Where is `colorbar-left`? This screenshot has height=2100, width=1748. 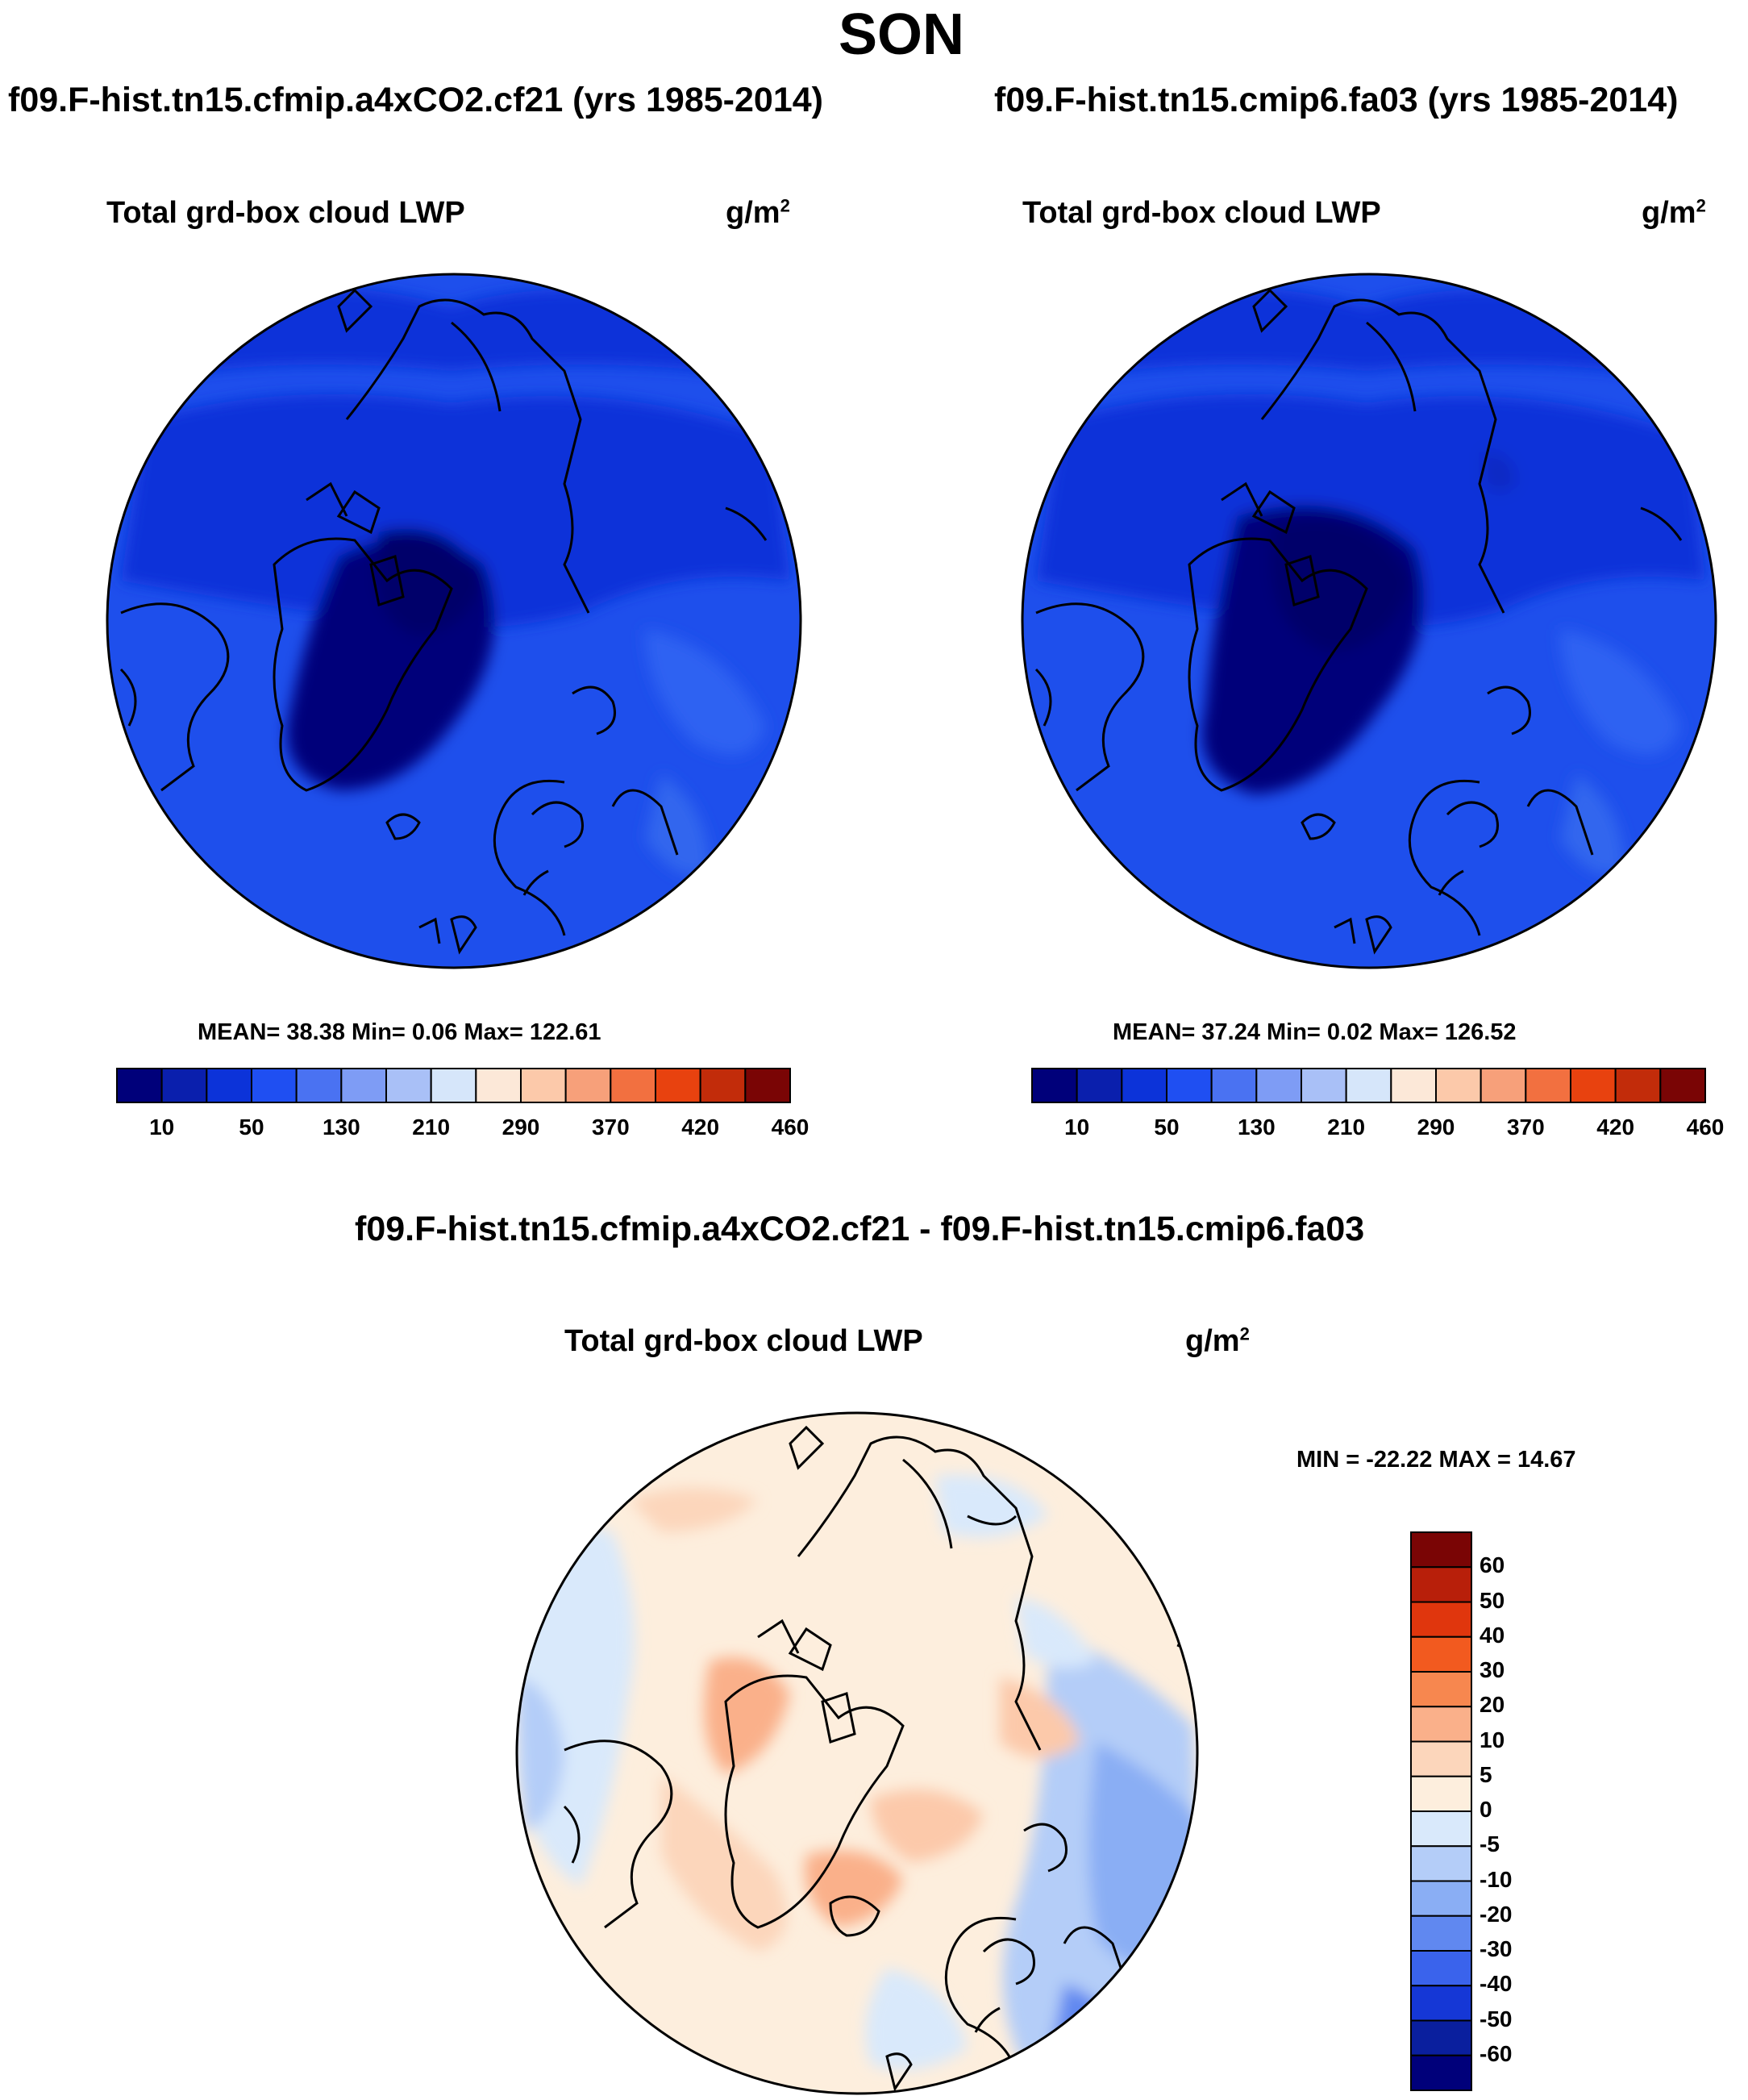
colorbar-left is located at coordinates (453, 1085).